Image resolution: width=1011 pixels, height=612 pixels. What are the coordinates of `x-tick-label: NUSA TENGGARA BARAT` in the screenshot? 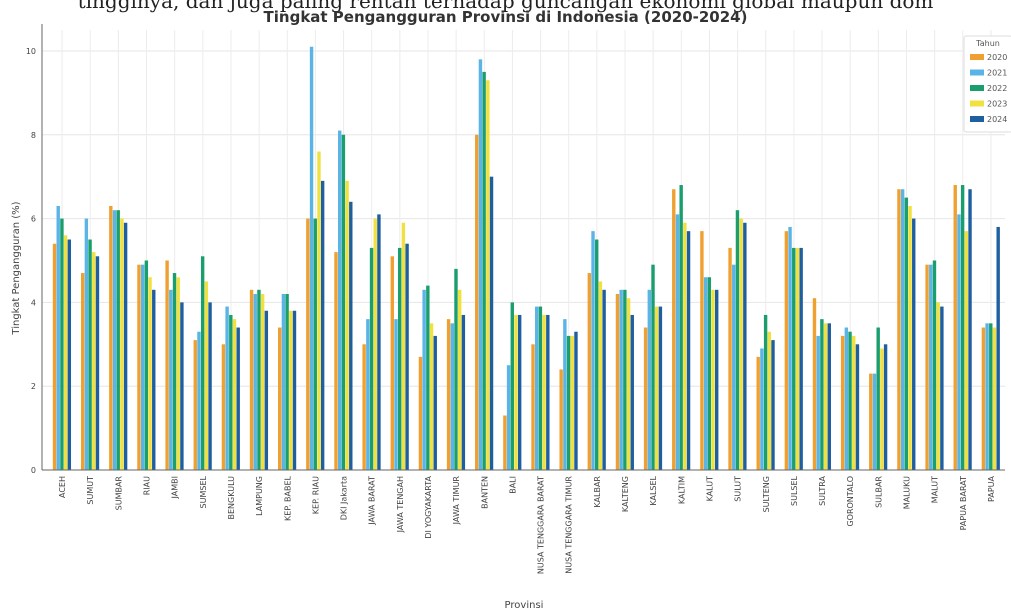 It's located at (541, 525).